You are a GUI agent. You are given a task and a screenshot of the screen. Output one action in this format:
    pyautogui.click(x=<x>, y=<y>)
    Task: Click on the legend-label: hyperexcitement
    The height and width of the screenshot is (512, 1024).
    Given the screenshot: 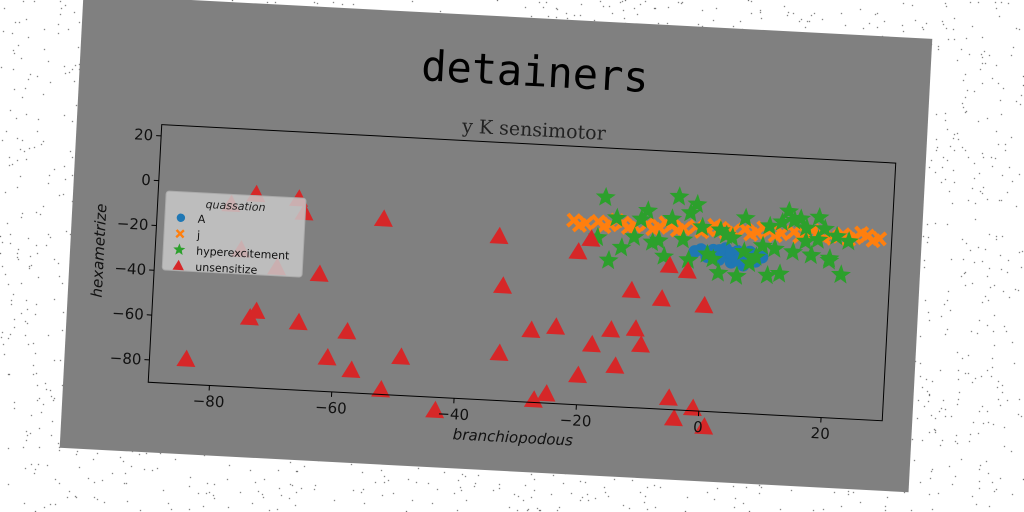 What is the action you would take?
    pyautogui.click(x=243, y=254)
    